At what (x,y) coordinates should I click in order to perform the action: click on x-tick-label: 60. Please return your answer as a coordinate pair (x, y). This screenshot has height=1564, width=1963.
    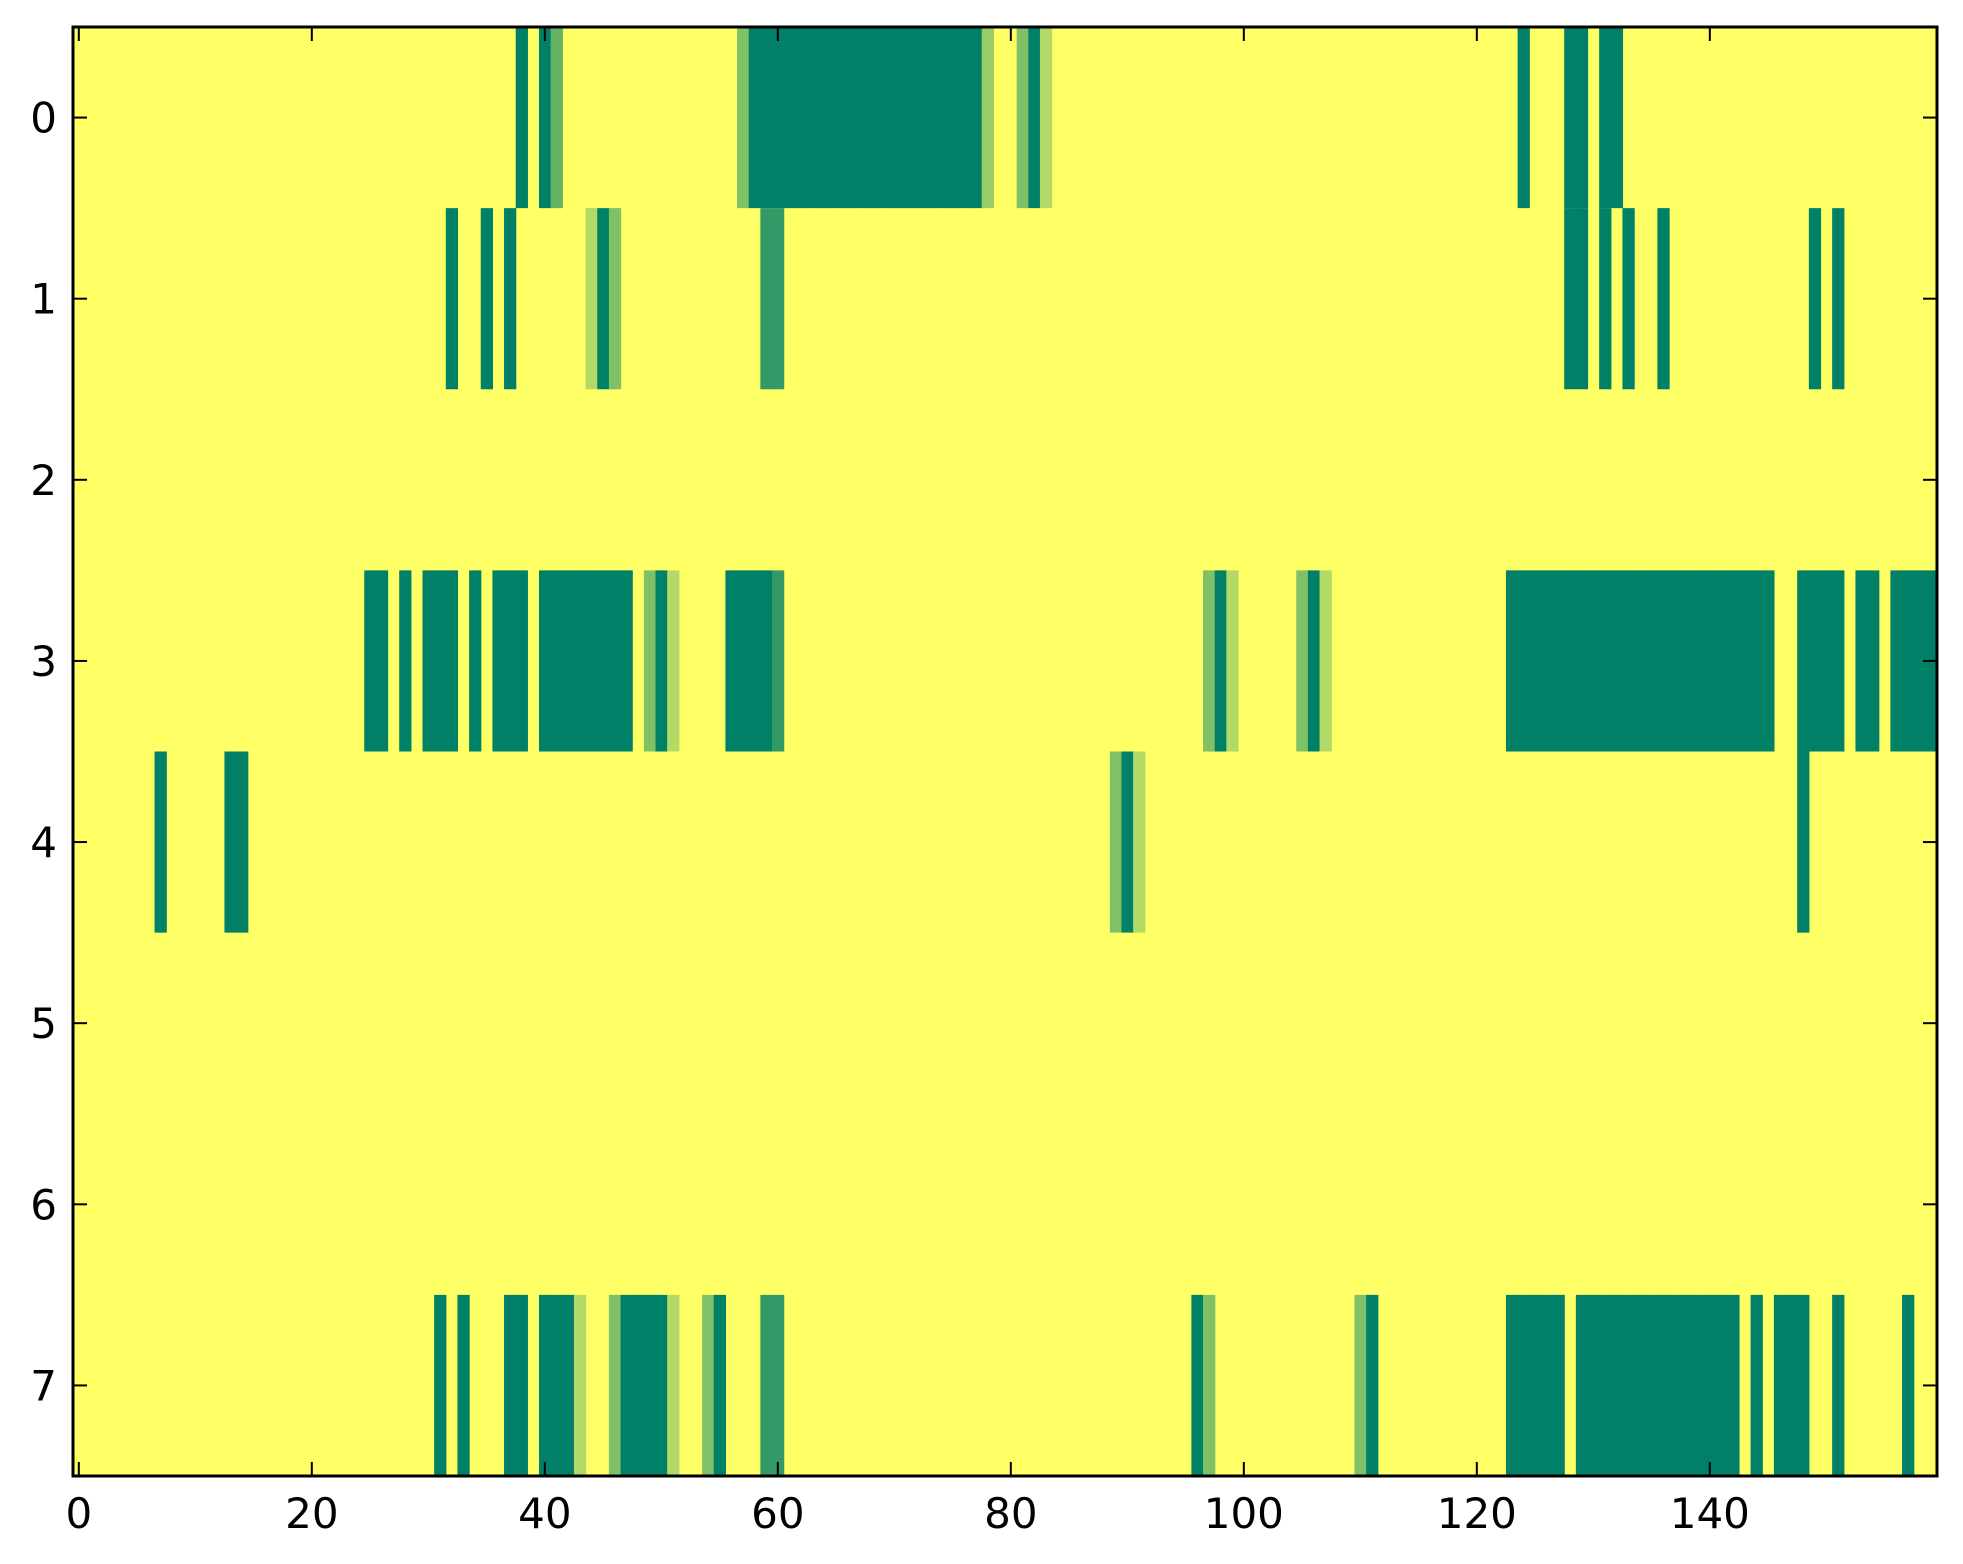
    Looking at the image, I should click on (777, 1513).